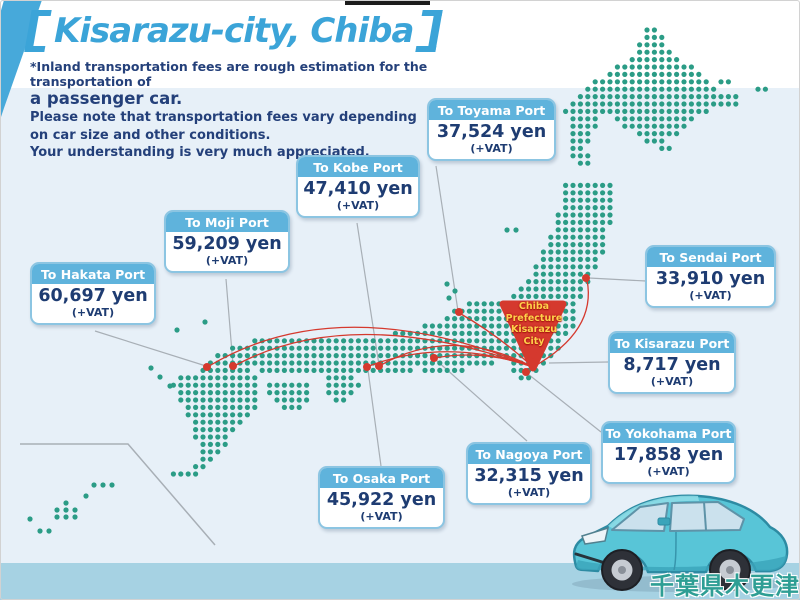 The height and width of the screenshot is (601, 800). What do you see at coordinates (680, 543) in the screenshot?
I see `car-illustration` at bounding box center [680, 543].